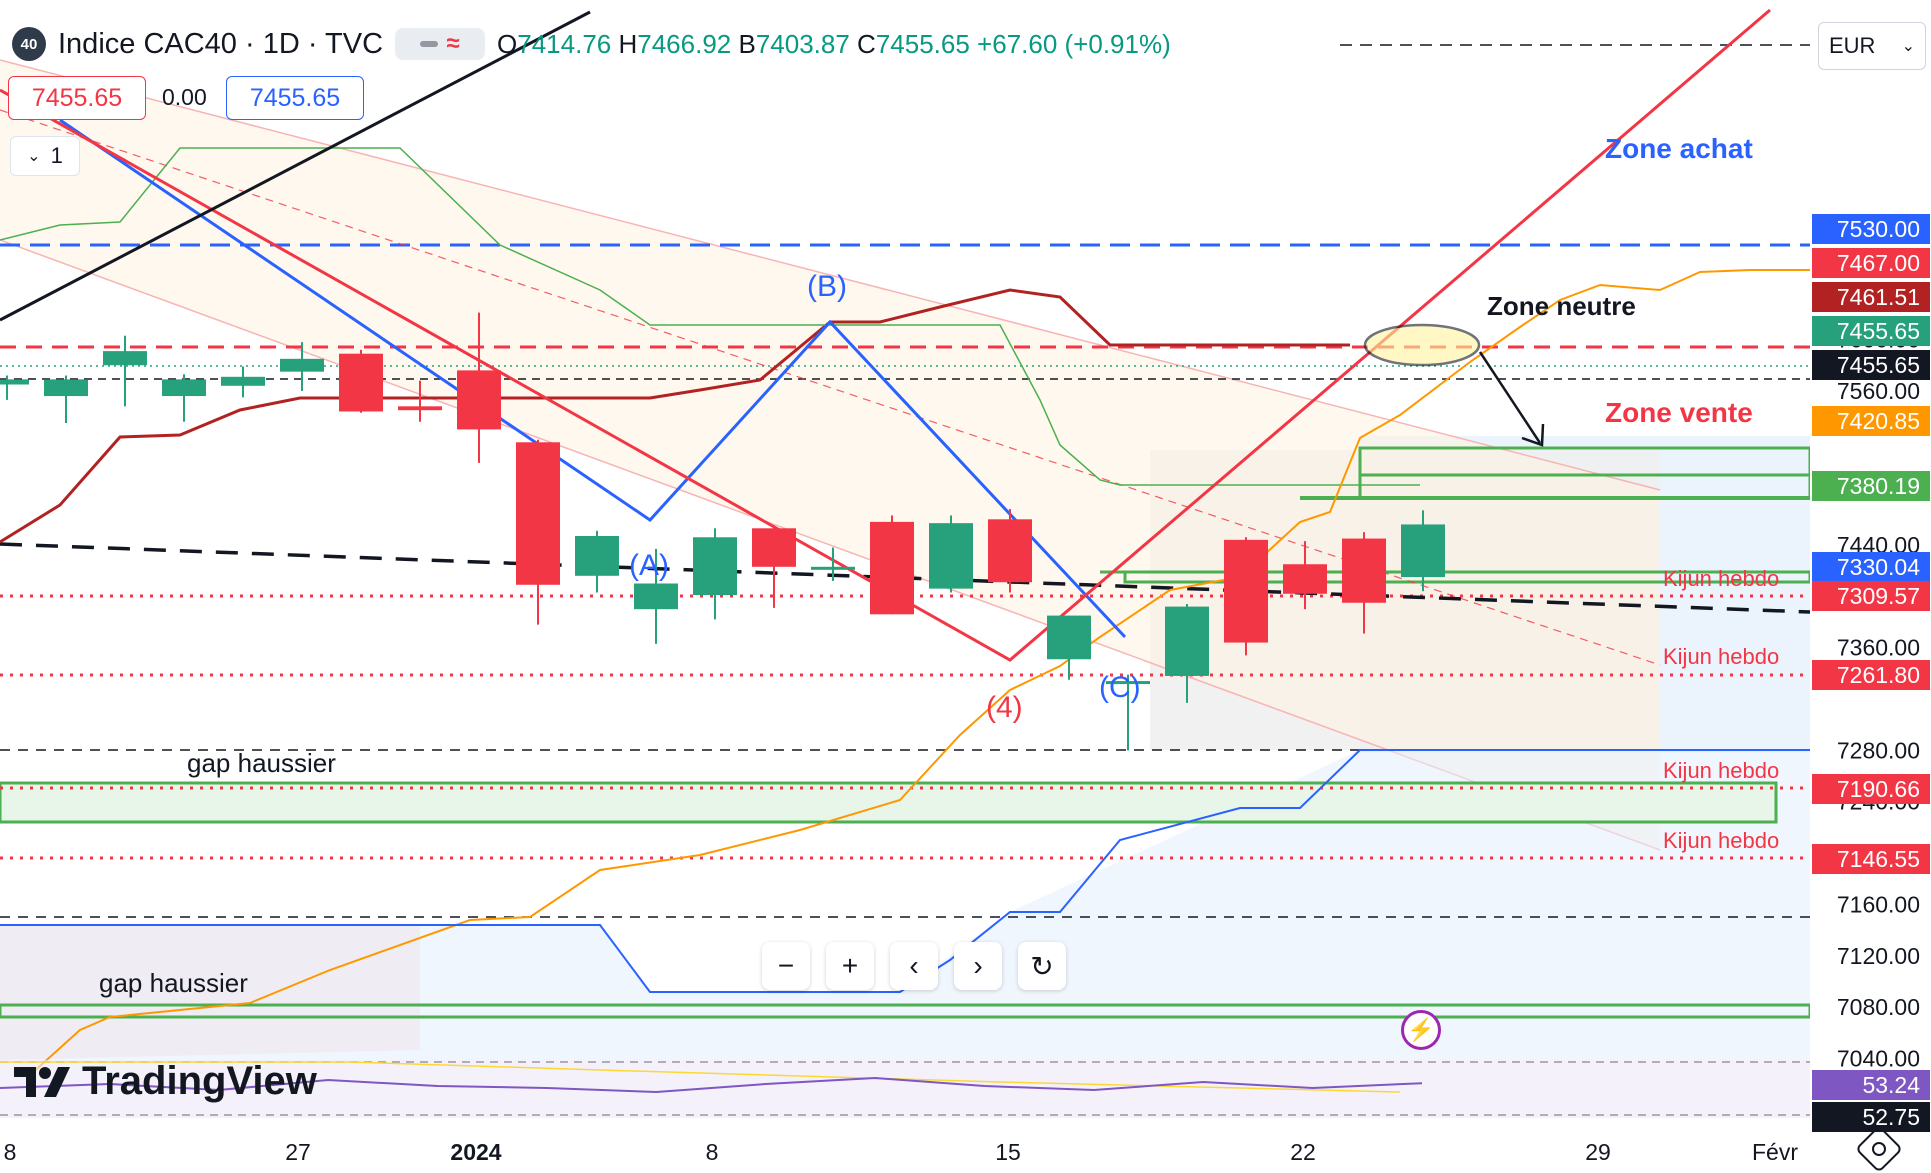  Describe the element at coordinates (827, 286) in the screenshot. I see `wave-b-label: (B)` at that location.